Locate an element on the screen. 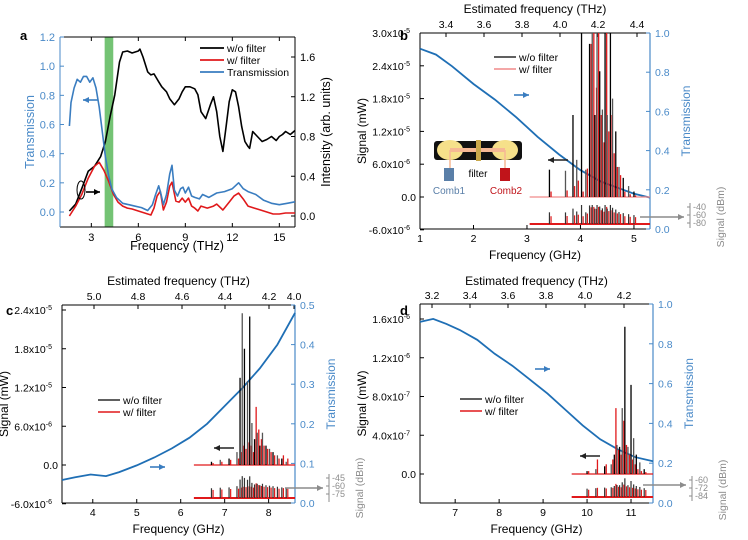 The width and height of the screenshot is (748, 540). y2-axis-title: Transmission is located at coordinates (686, 121).